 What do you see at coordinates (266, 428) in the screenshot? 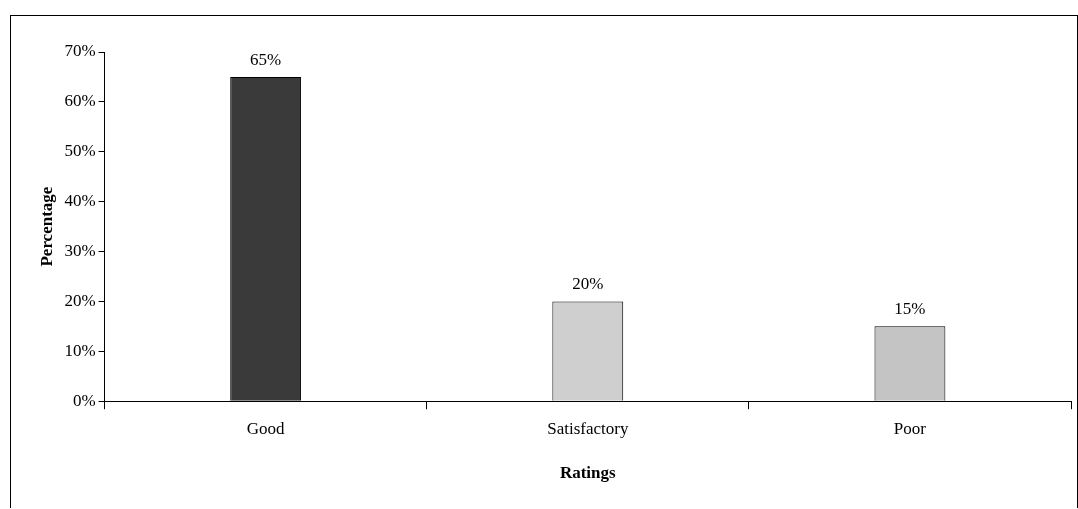
I see `x-tick-label: Good` at bounding box center [266, 428].